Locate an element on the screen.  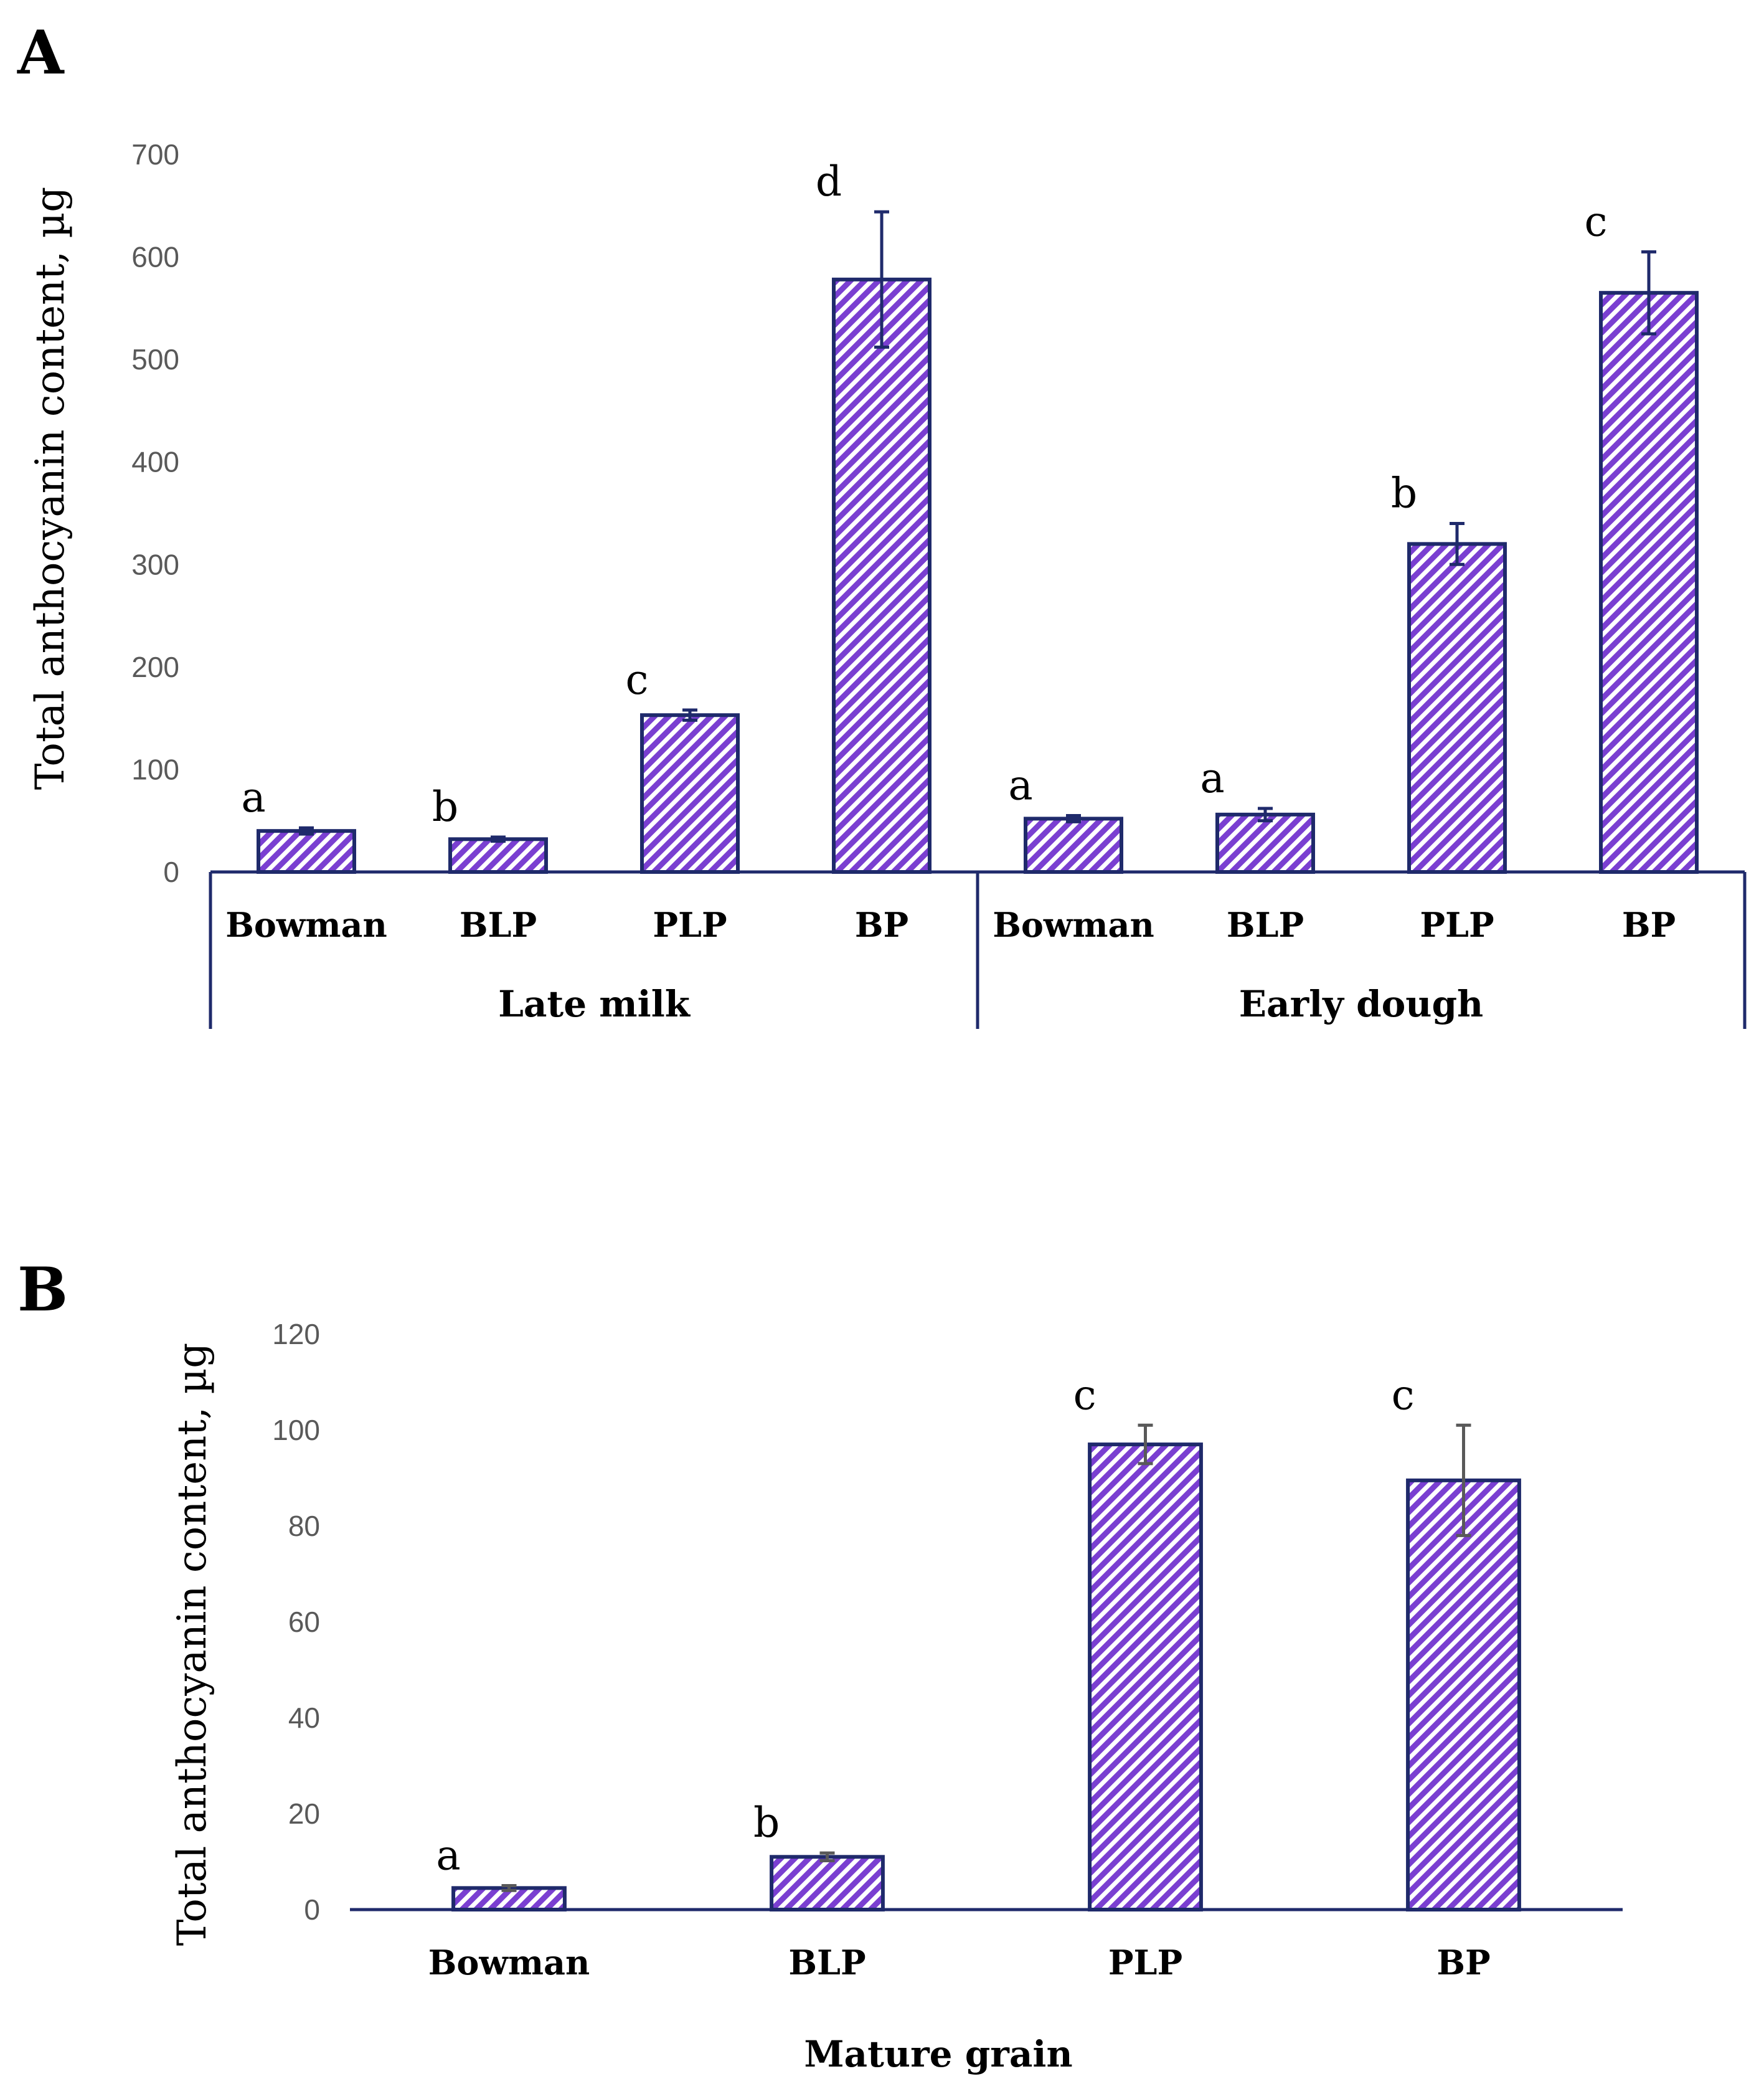
panel-b-y-axis-title: Total anthocyanin content, µg is located at coordinates (192, 1644).